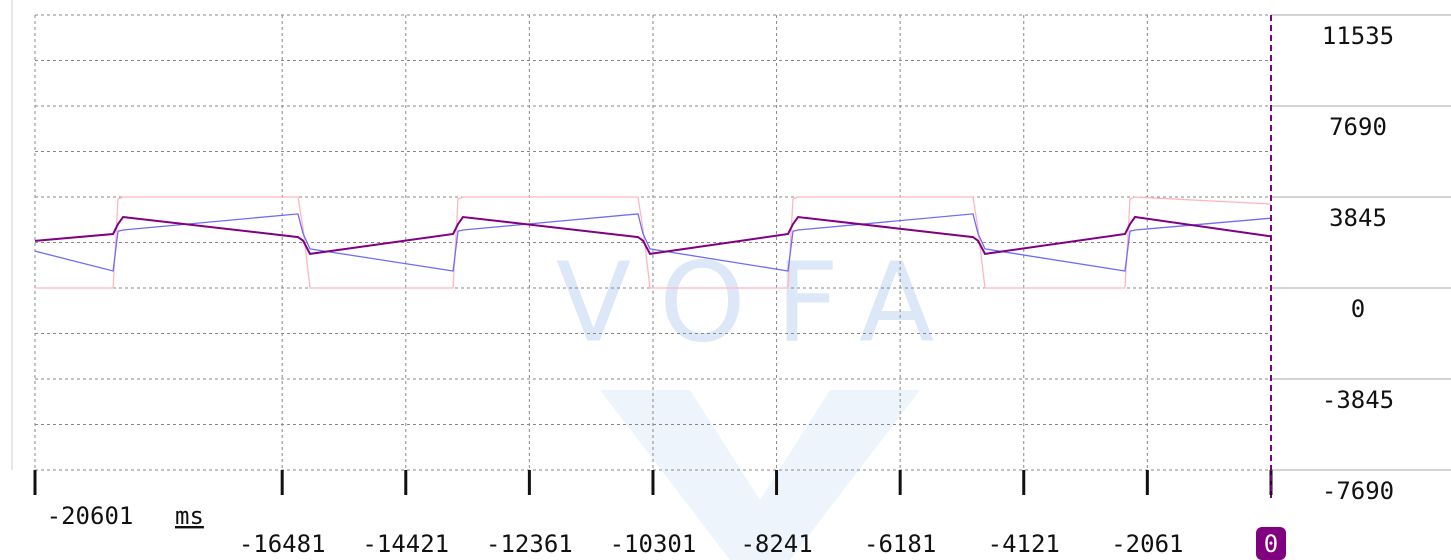  Describe the element at coordinates (1358, 491) in the screenshot. I see `y-tick-label: -7690` at that location.